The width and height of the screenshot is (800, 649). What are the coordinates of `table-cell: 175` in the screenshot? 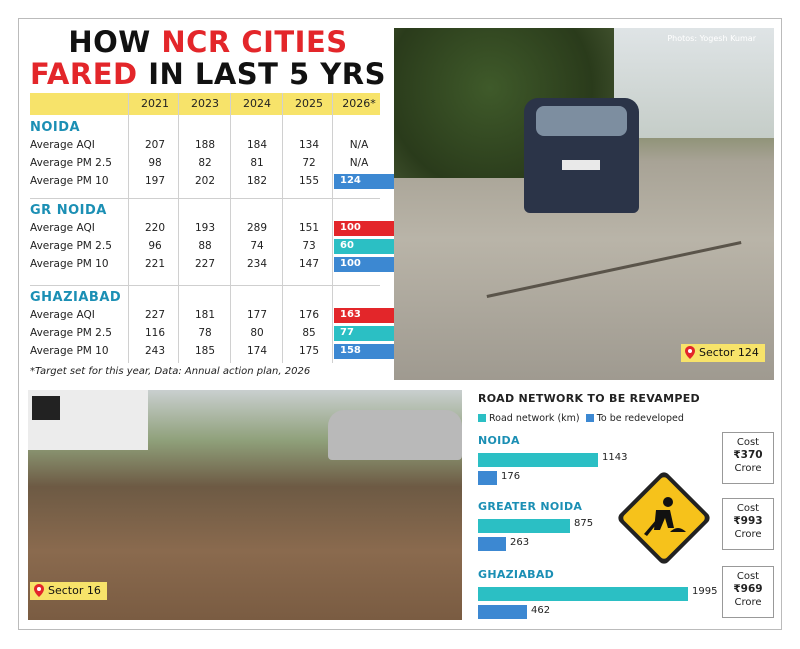 It's located at (309, 351).